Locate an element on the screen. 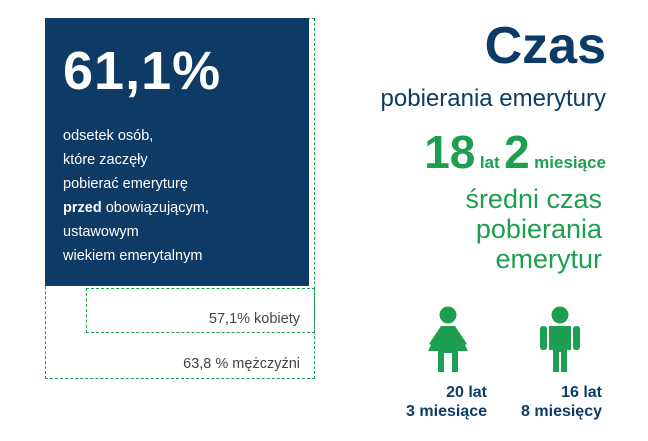 The image size is (648, 441). early-retirement-percent: 61,1% is located at coordinates (142, 71).